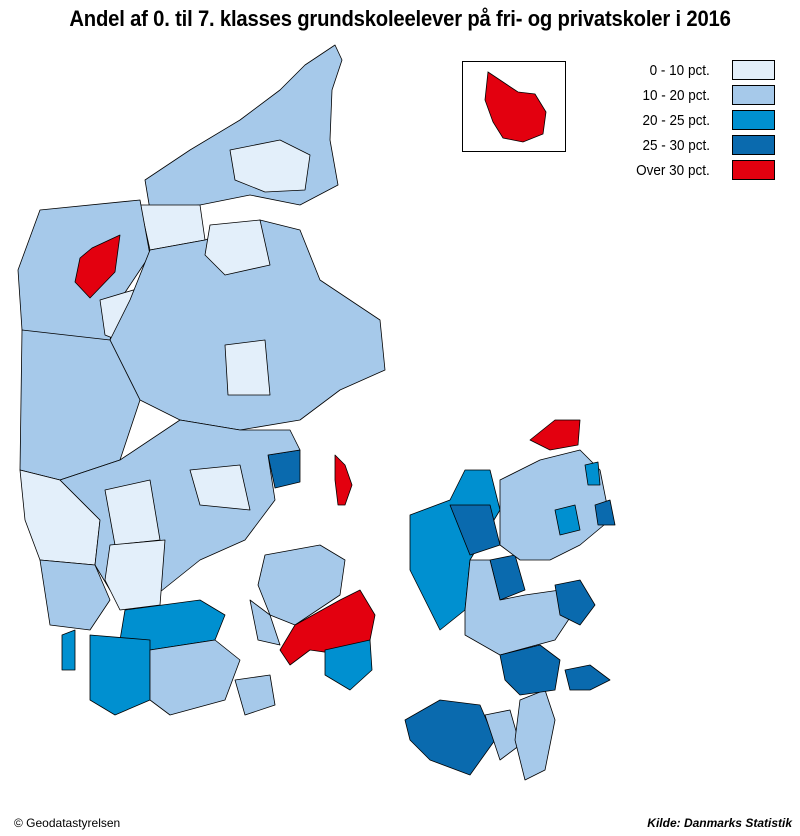 Image resolution: width=800 pixels, height=836 pixels. Describe the element at coordinates (676, 145) in the screenshot. I see `legend-label: 25 - 30 pct.` at that location.